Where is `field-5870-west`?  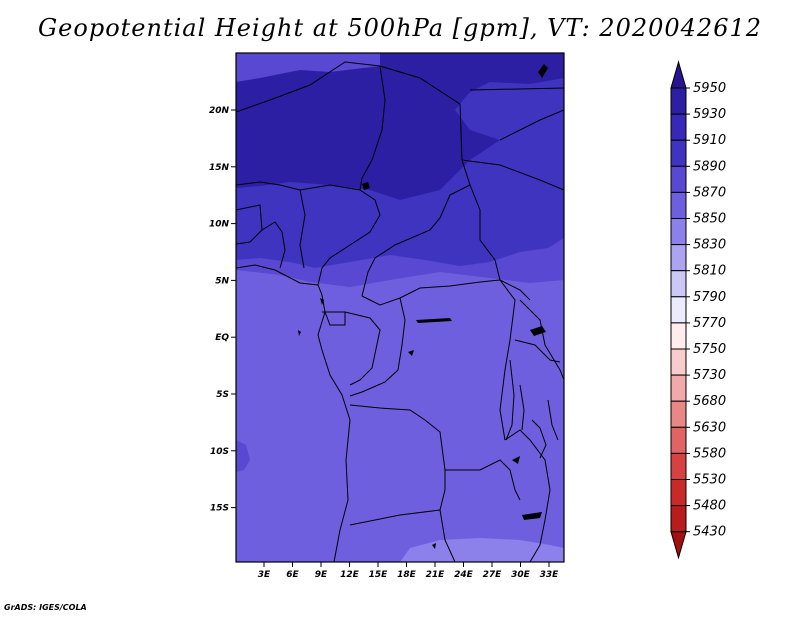 field-5870-west is located at coordinates (243, 456).